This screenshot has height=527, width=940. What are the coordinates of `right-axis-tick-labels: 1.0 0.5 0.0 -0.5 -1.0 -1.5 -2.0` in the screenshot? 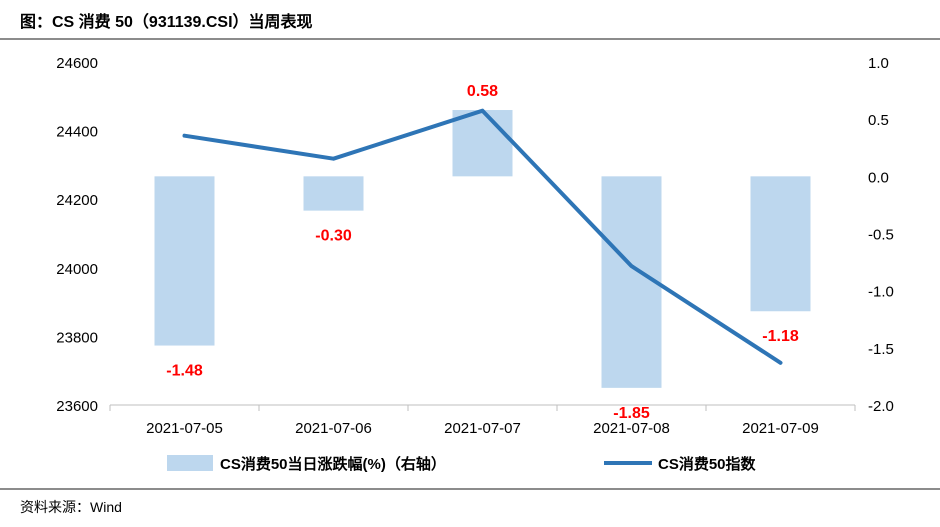 It's located at (881, 235).